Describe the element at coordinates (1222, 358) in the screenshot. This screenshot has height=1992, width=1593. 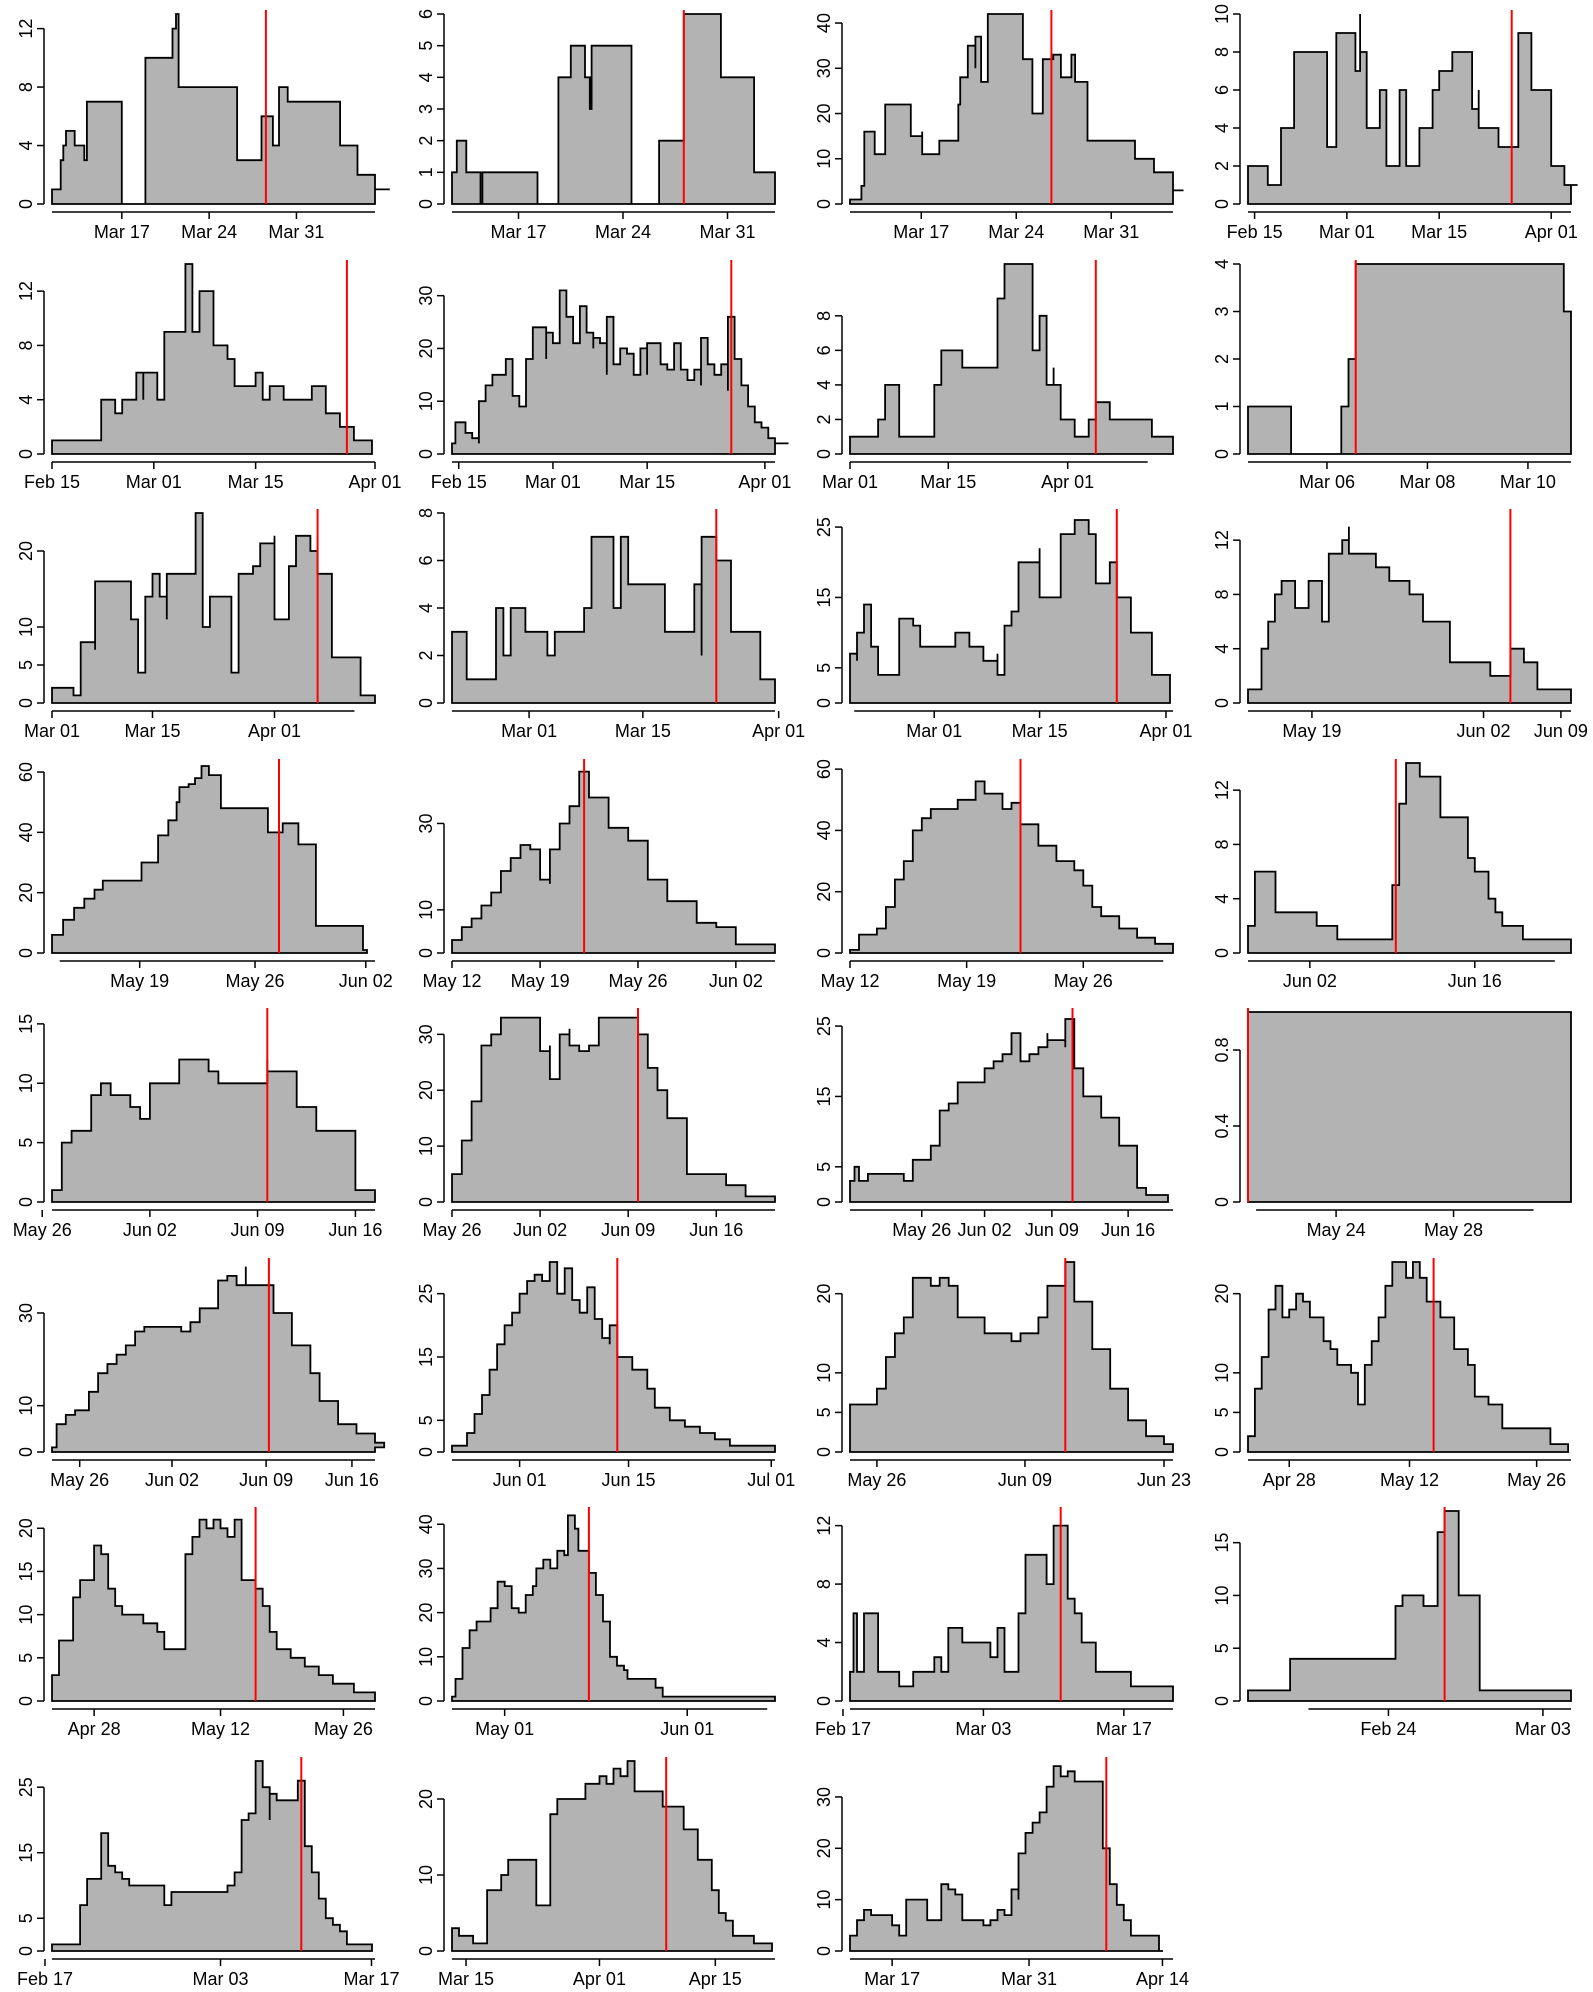
I see `y-tick-label: 2` at that location.